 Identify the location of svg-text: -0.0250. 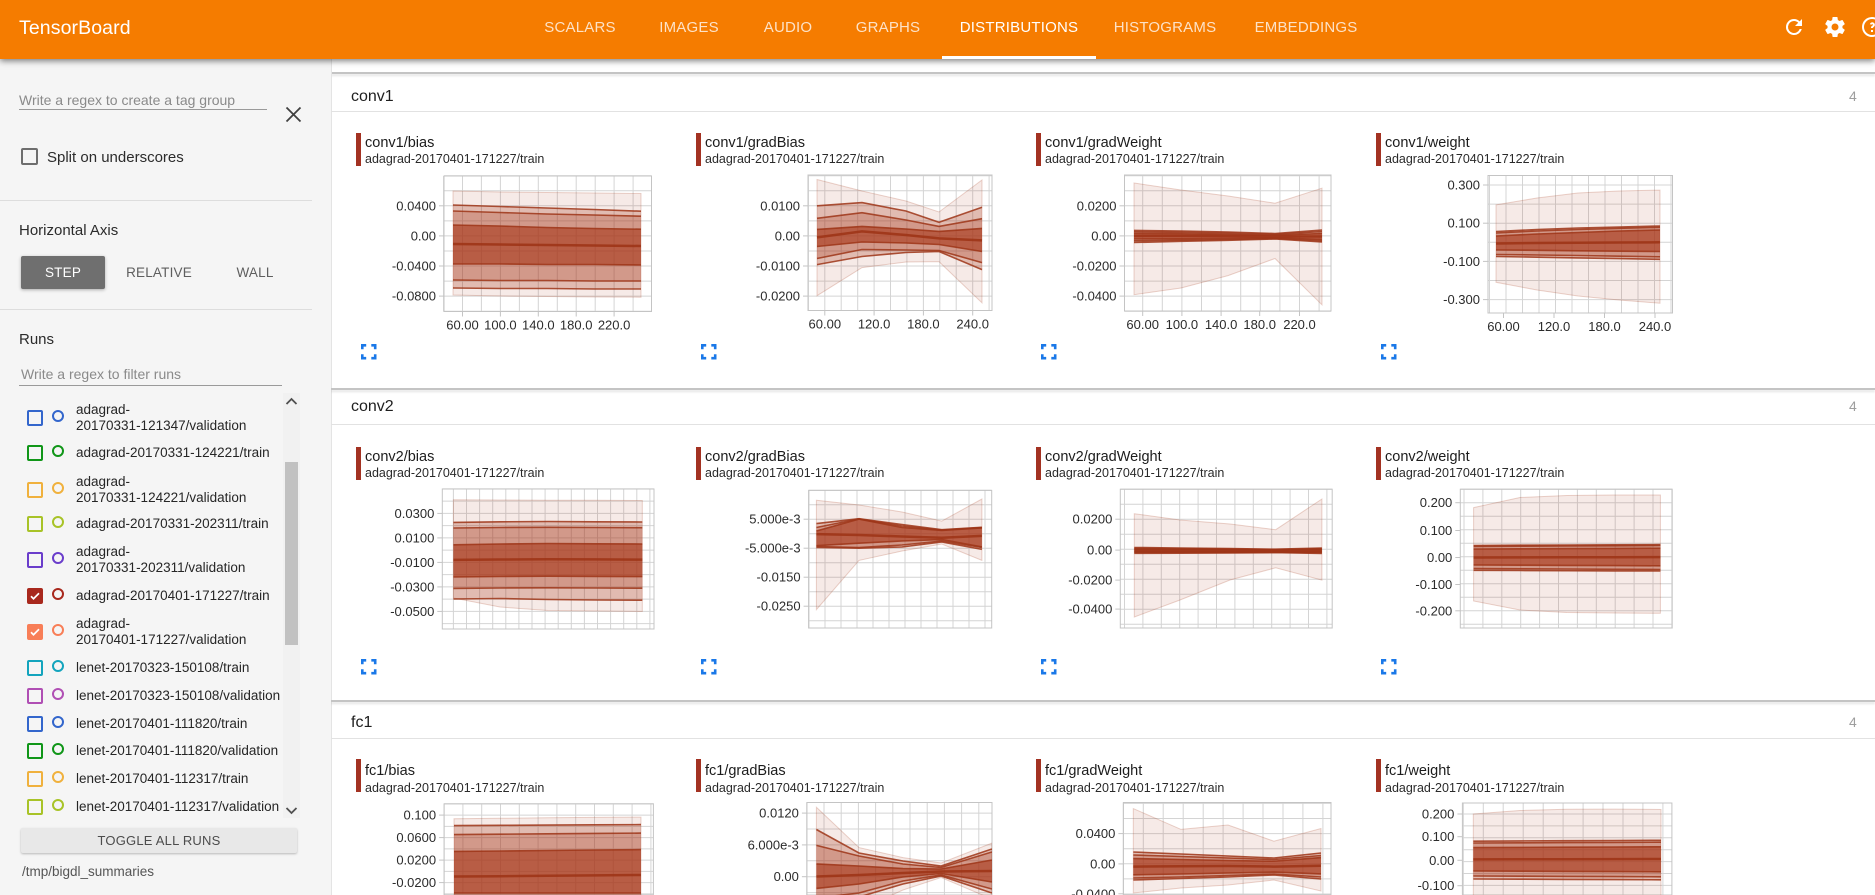
(779, 606).